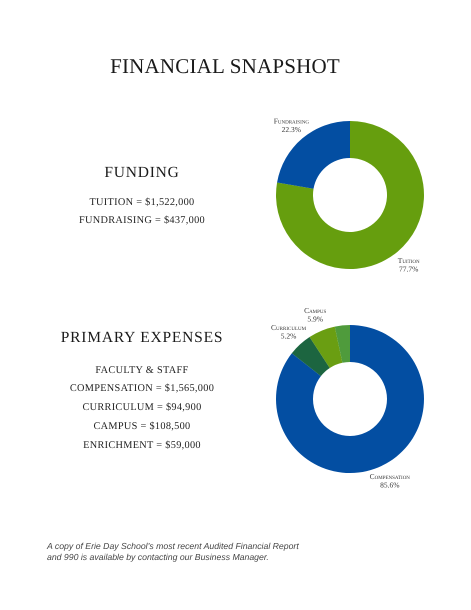  I want to click on text: CURRICULUM = $94,900, so click(142, 408).